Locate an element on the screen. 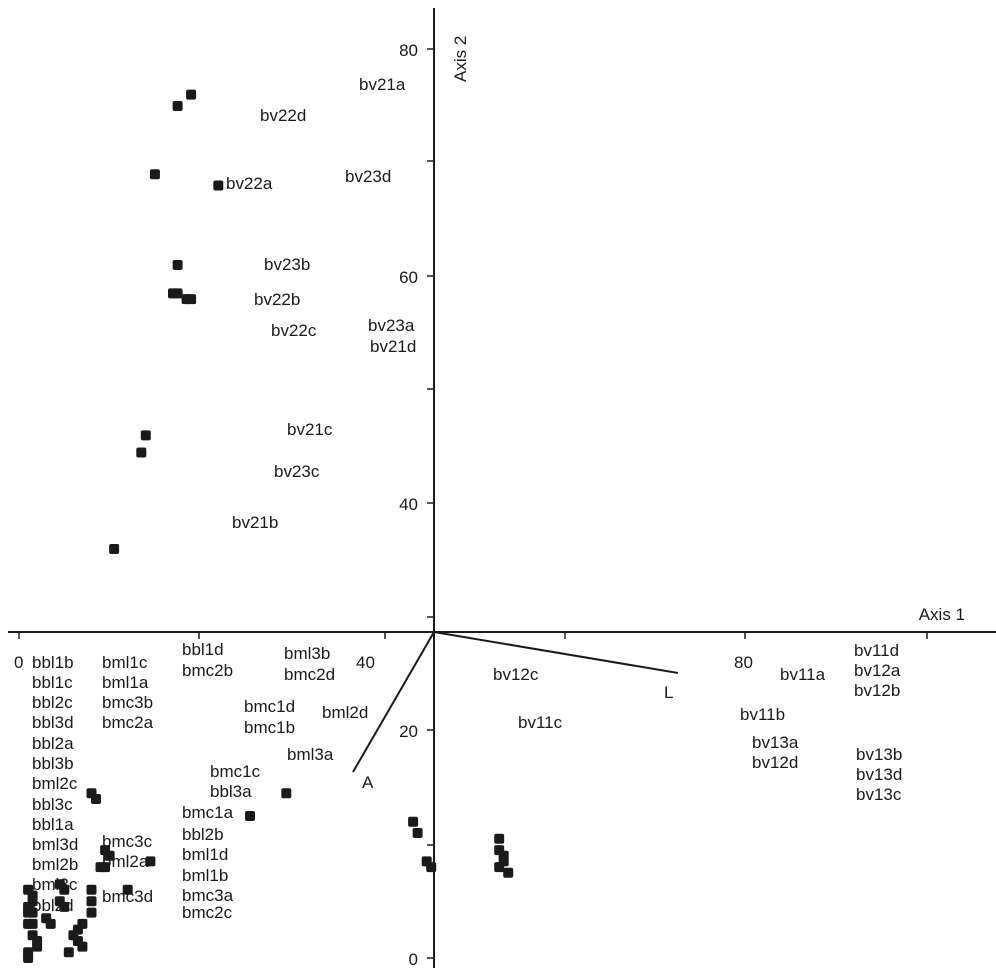 The height and width of the screenshot is (968, 996). data-point-bbl3b is located at coordinates (32, 912).